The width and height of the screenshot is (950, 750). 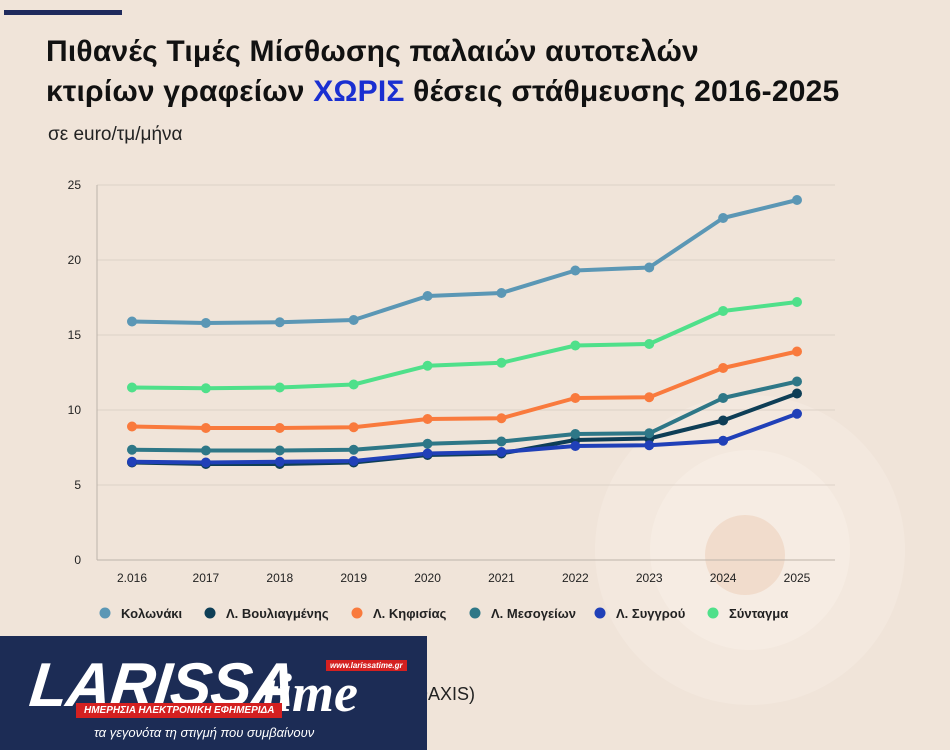 What do you see at coordinates (75, 260) in the screenshot?
I see `y-tick-label: 20` at bounding box center [75, 260].